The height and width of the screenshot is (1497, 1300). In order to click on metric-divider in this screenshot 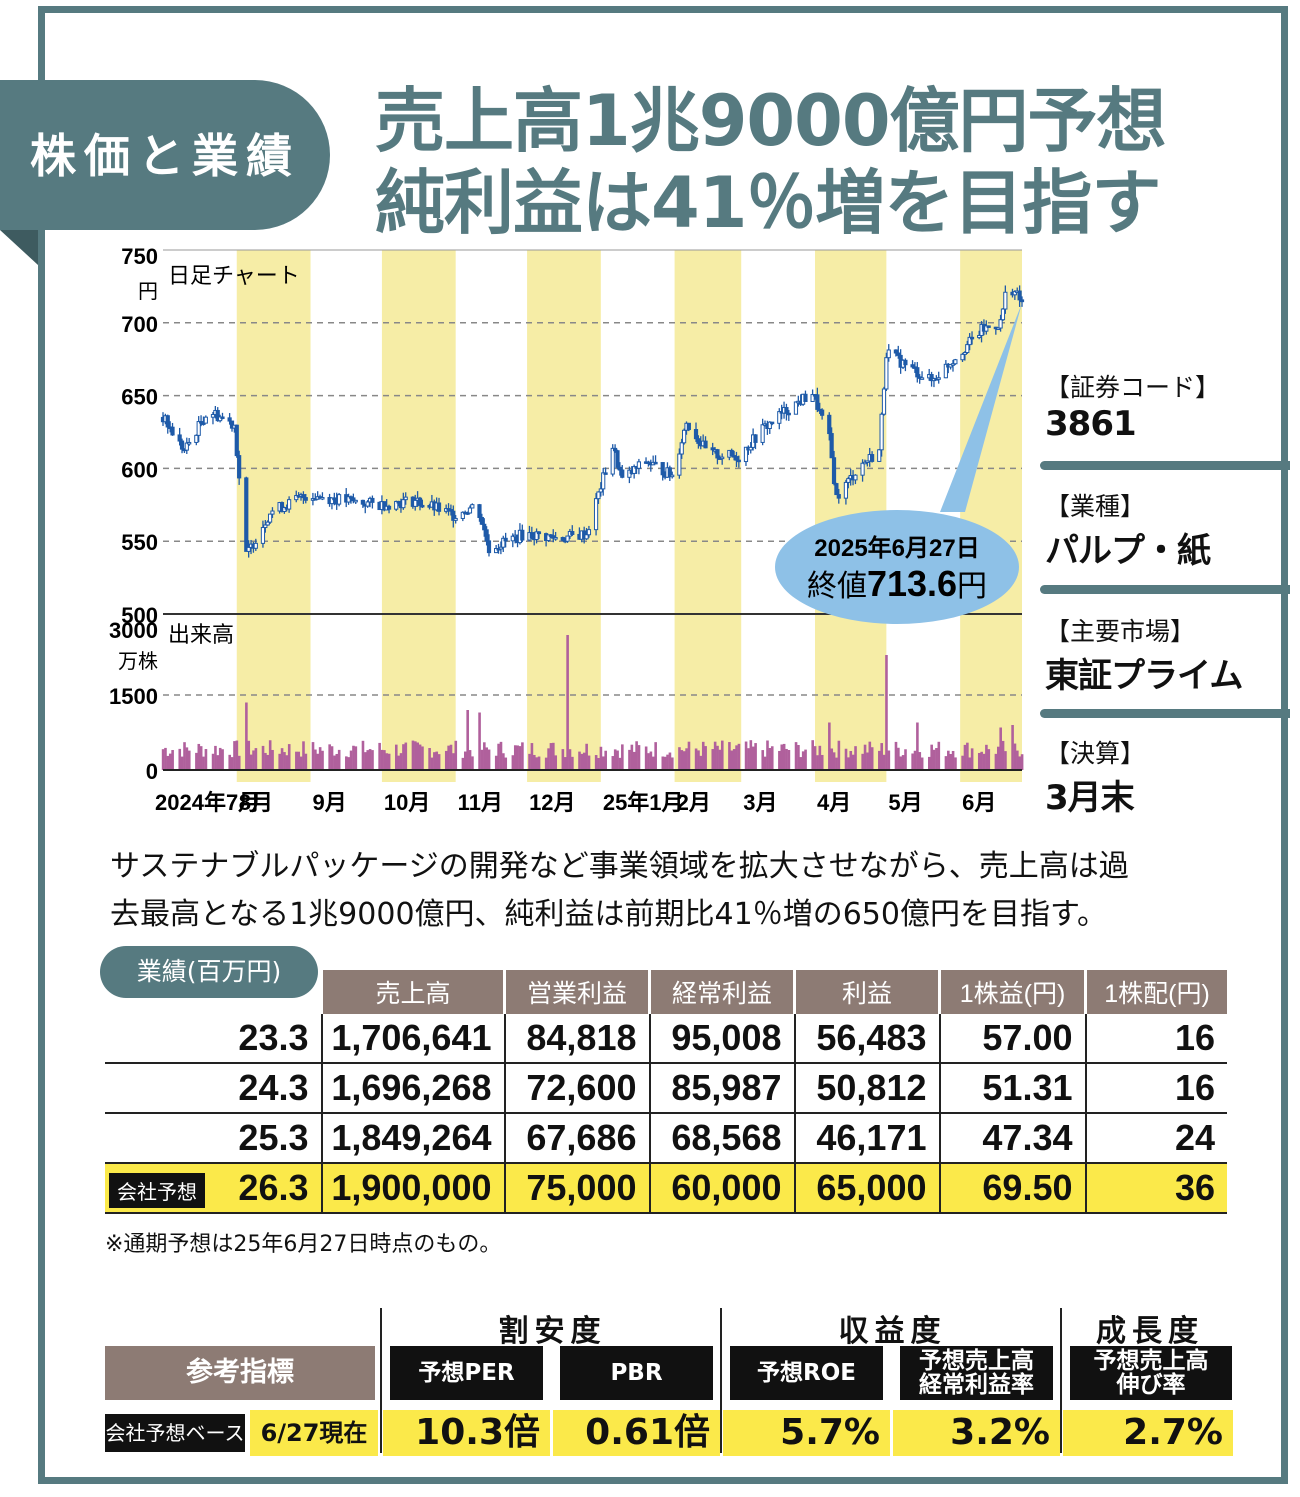, I will do `click(381, 1380)`.